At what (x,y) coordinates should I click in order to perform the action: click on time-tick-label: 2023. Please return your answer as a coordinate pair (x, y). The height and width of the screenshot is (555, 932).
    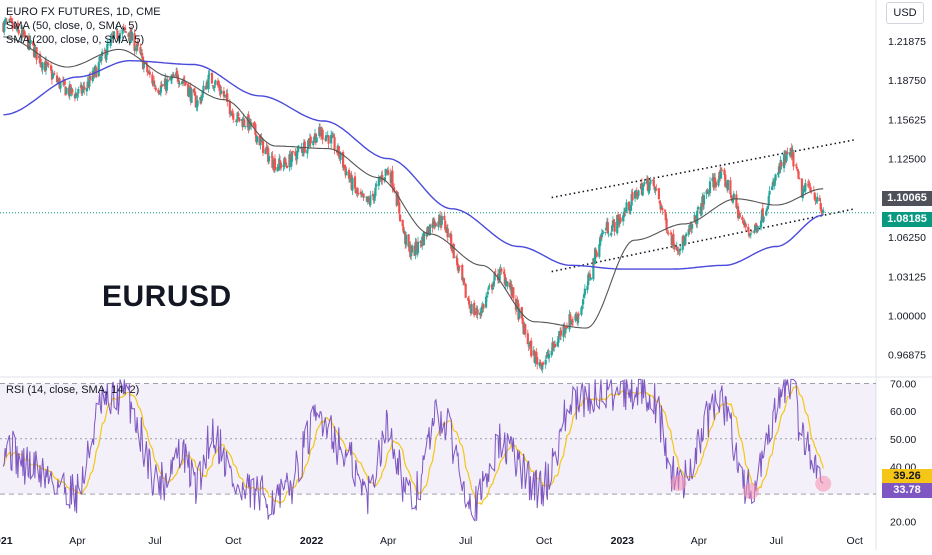
    Looking at the image, I should click on (623, 541).